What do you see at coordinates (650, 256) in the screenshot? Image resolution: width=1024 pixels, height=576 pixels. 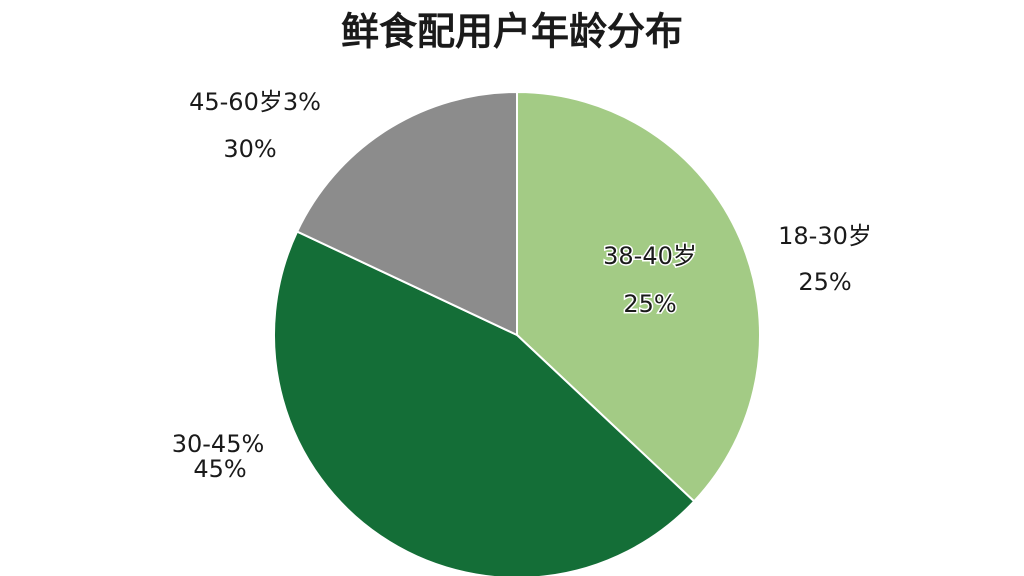 I see `inner-label: 38-40岁` at bounding box center [650, 256].